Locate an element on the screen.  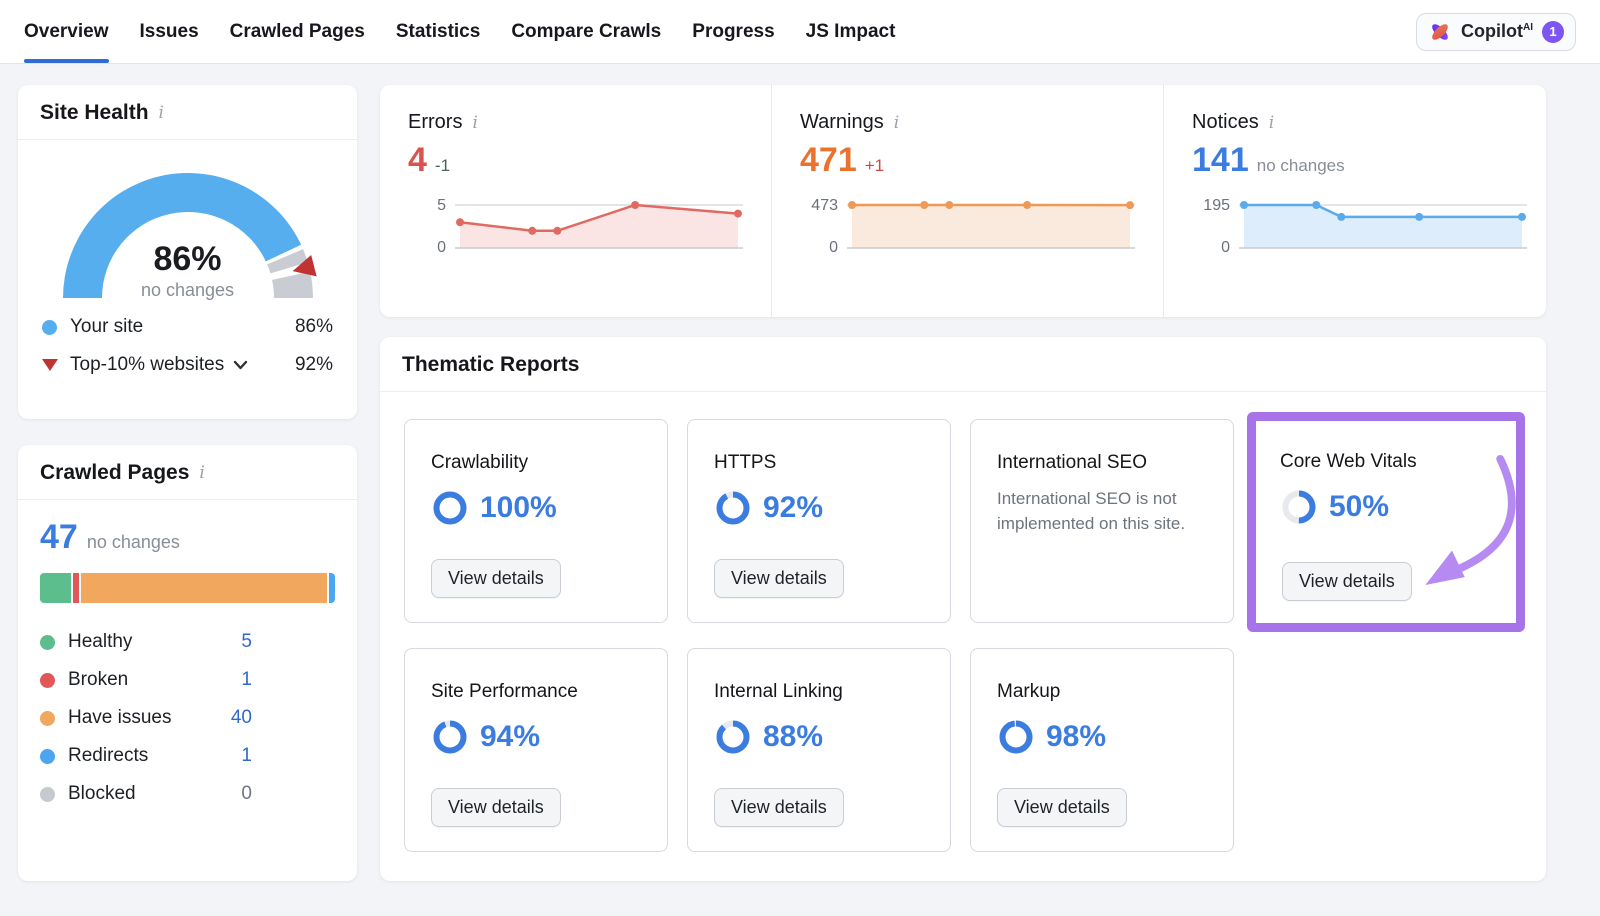
stat-column-notices: Notices i 141 no changes 195 0 is located at coordinates (1359, 201).